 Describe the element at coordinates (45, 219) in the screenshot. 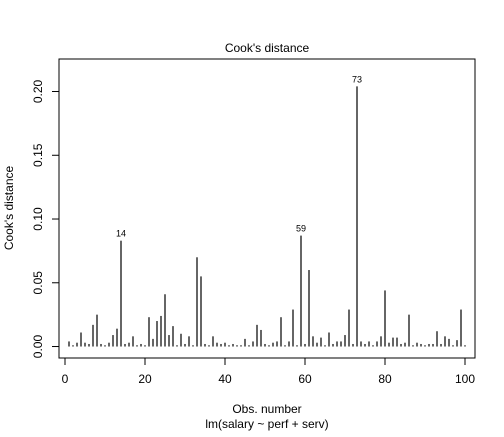

I see `y-axis: 0.00 0.05 0.10 0.15 0.20` at that location.